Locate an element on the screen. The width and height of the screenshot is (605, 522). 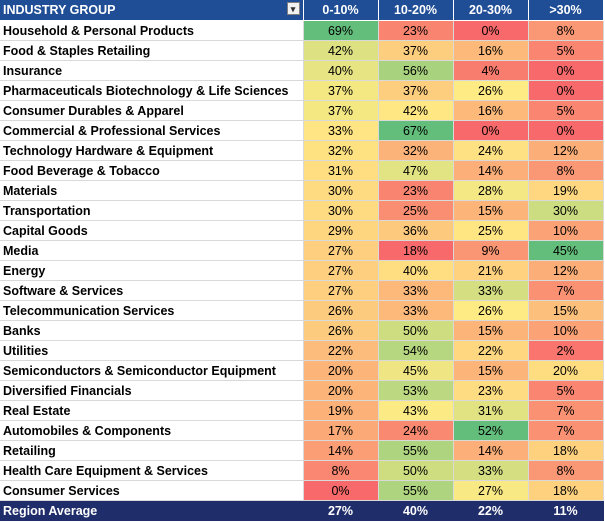
industry-name-cell: Food Beverage & Tobacco is located at coordinates (152, 170).